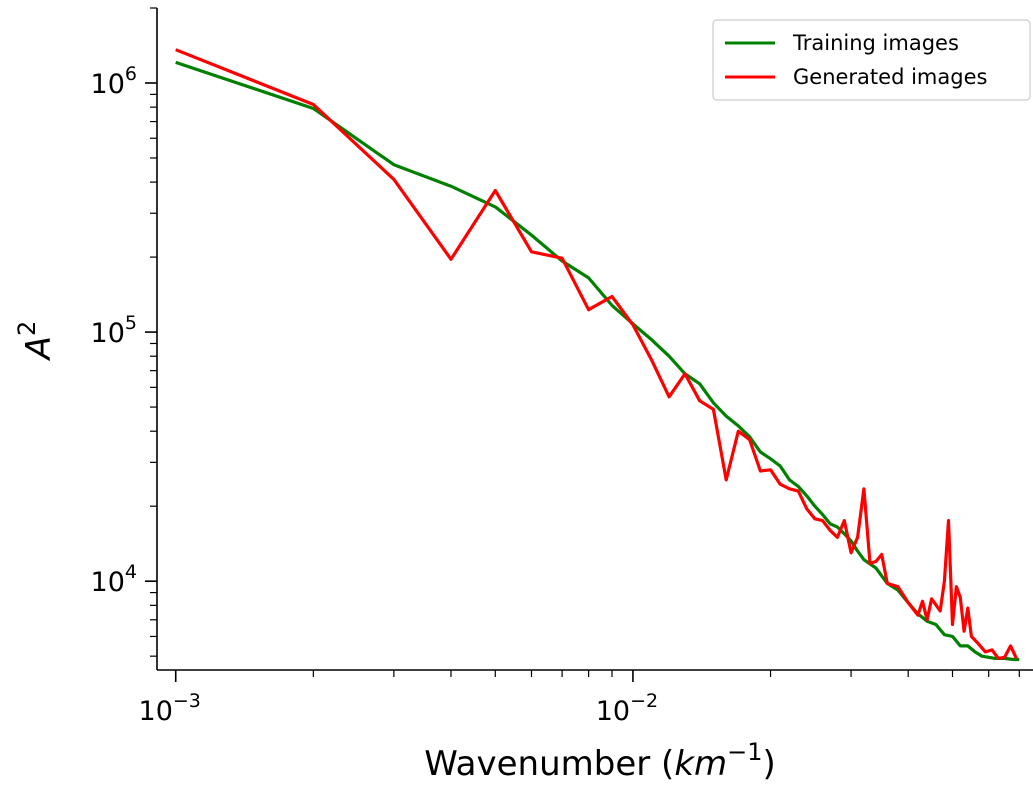  I want to click on legend-frame, so click(871, 60).